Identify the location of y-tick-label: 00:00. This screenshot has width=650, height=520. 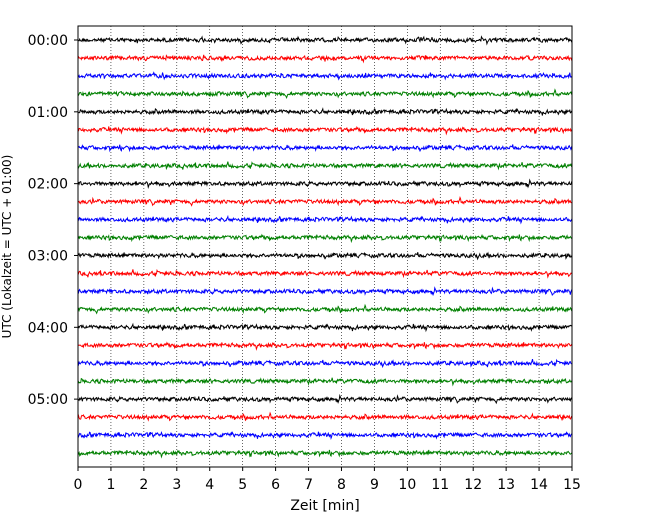
(48, 41).